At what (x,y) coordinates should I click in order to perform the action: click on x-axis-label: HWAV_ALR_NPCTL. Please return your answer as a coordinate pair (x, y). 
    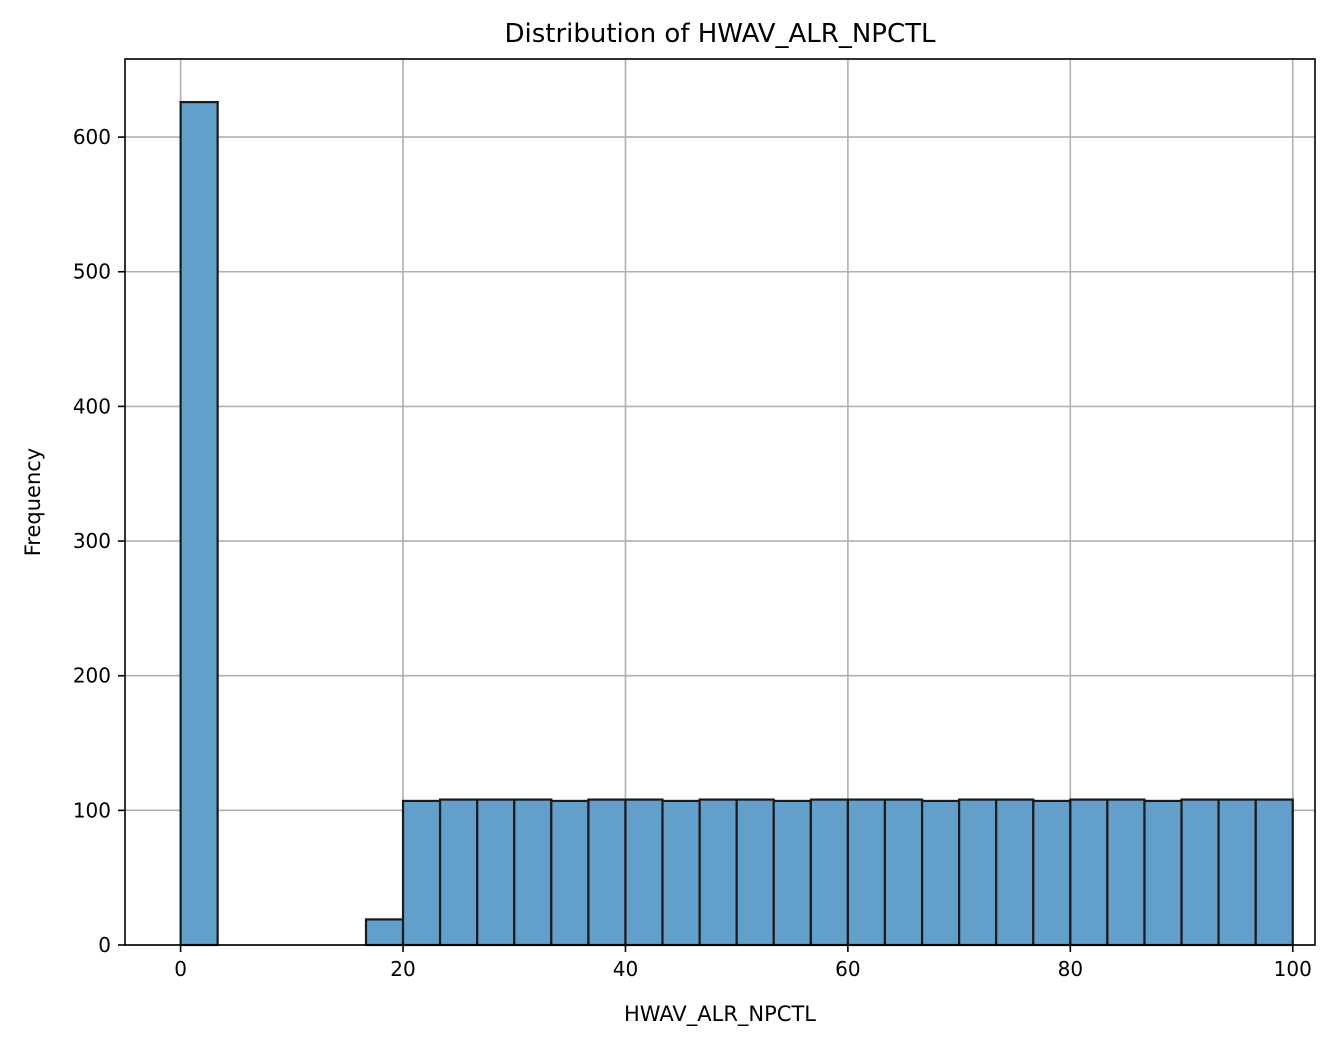
    Looking at the image, I should click on (720, 1014).